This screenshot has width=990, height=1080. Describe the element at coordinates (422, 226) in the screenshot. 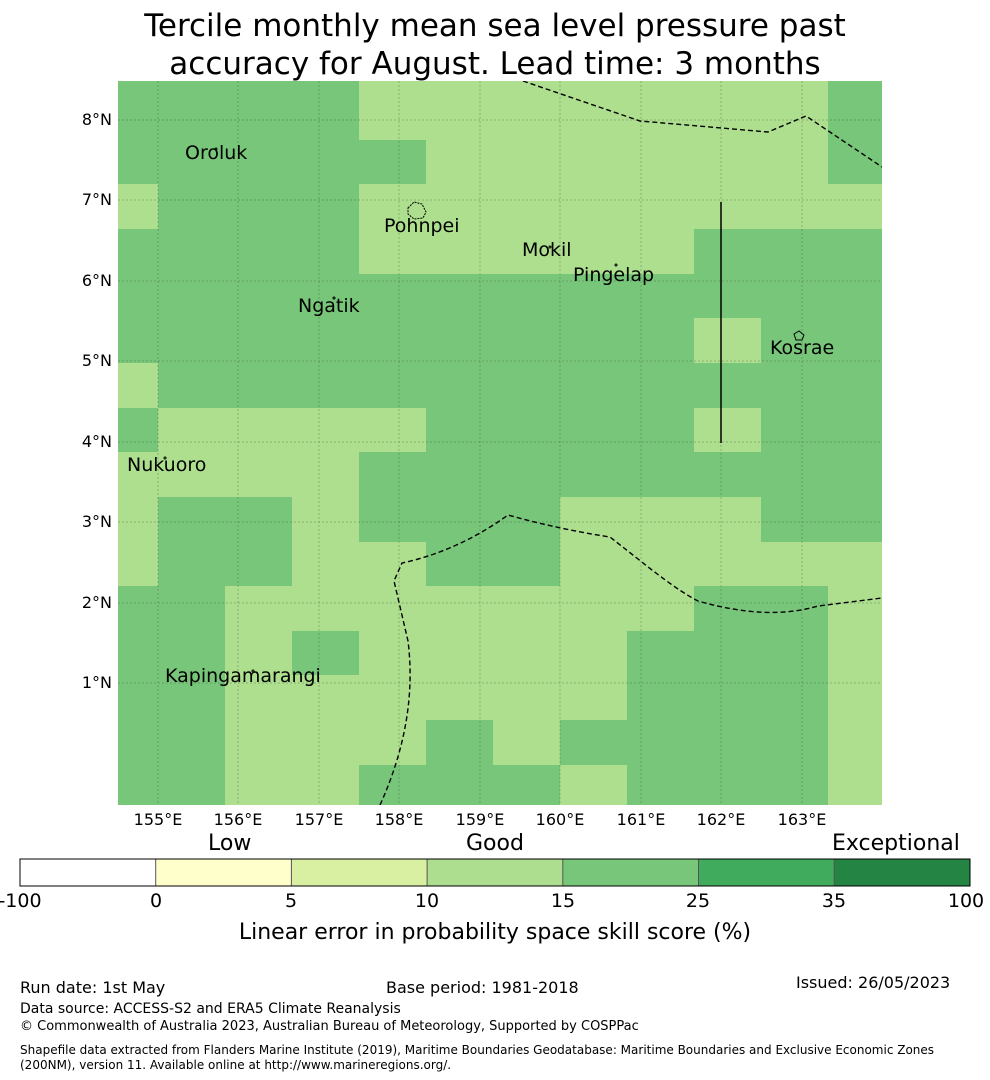

I see `place-label-pohnpei: Pohnpei` at that location.